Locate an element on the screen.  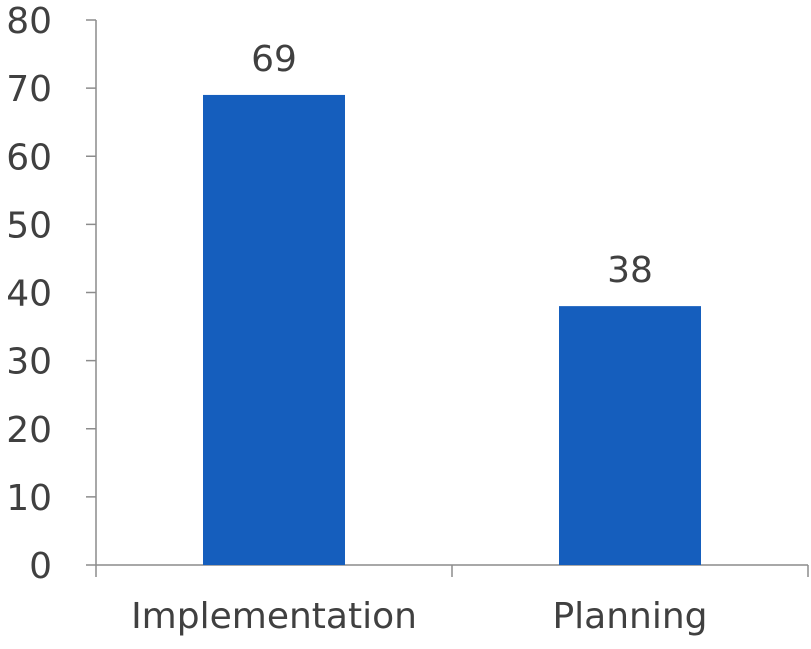
data-label: 38 is located at coordinates (630, 270).